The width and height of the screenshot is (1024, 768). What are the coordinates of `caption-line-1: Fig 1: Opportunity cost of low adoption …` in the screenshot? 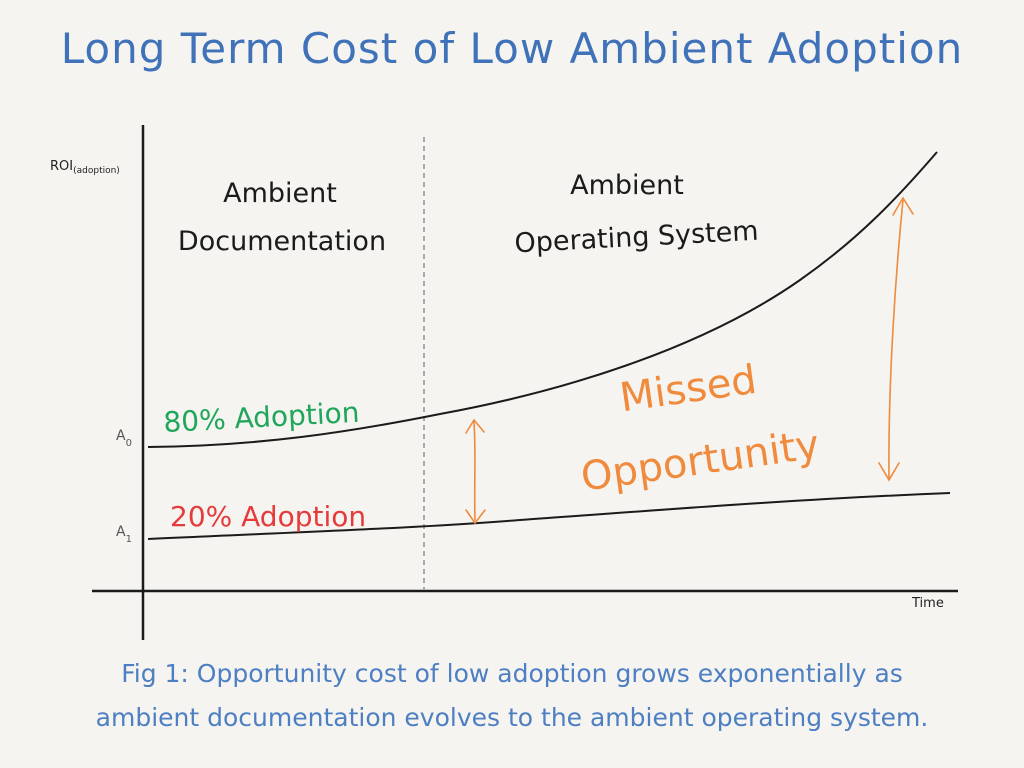 It's located at (512, 673).